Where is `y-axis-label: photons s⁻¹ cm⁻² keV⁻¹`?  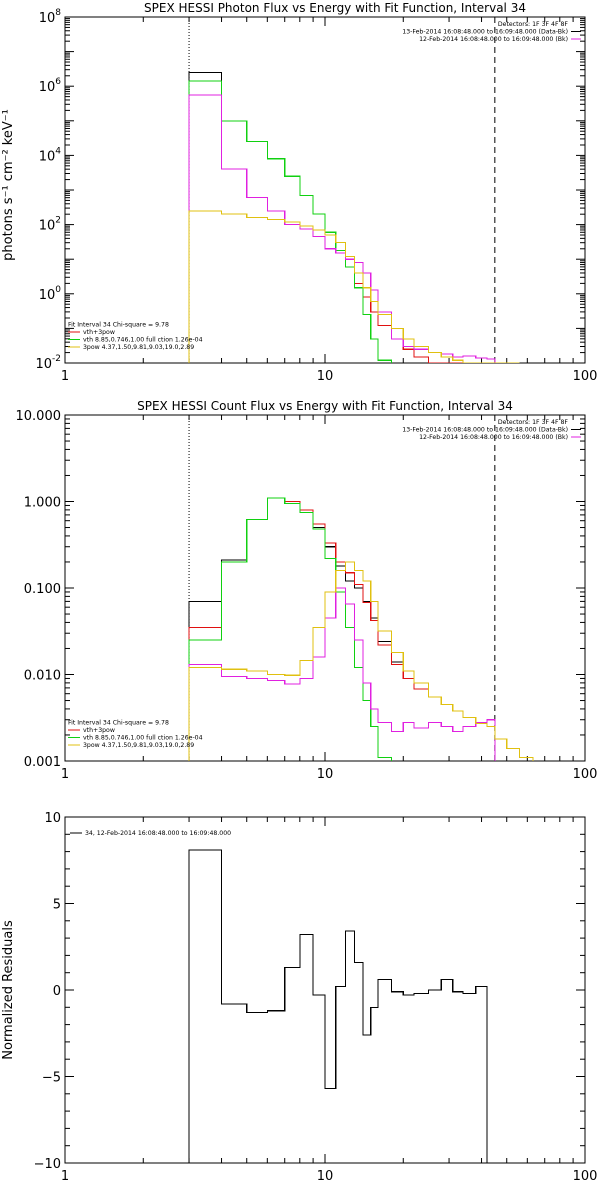 y-axis-label: photons s⁻¹ cm⁻² keV⁻¹ is located at coordinates (8, 185).